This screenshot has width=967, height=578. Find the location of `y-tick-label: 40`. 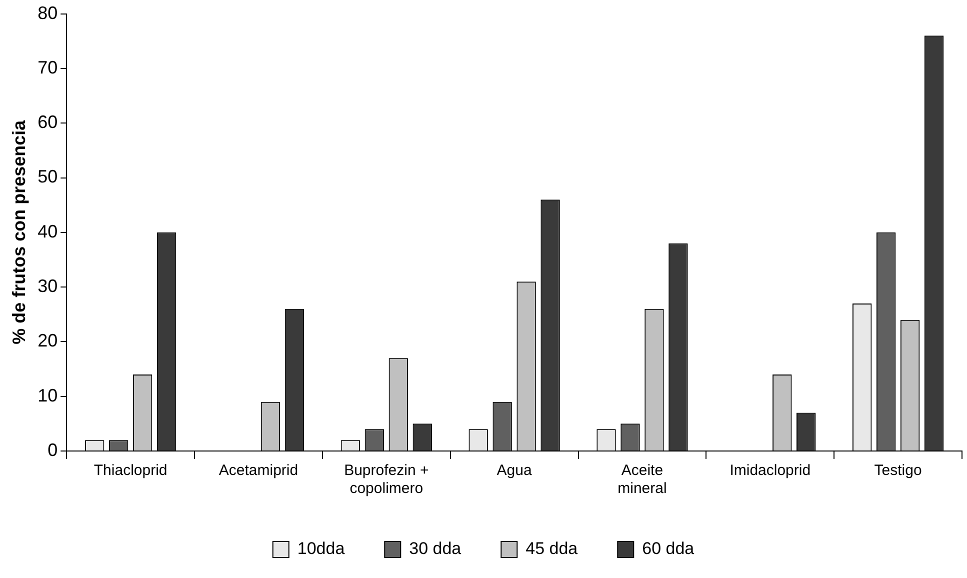

y-tick-label: 40 is located at coordinates (48, 231).